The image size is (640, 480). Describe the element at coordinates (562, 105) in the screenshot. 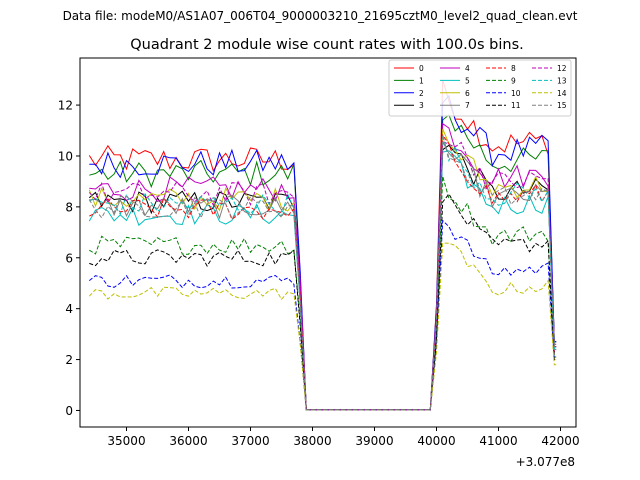

I see `legend-label-15: 15` at that location.